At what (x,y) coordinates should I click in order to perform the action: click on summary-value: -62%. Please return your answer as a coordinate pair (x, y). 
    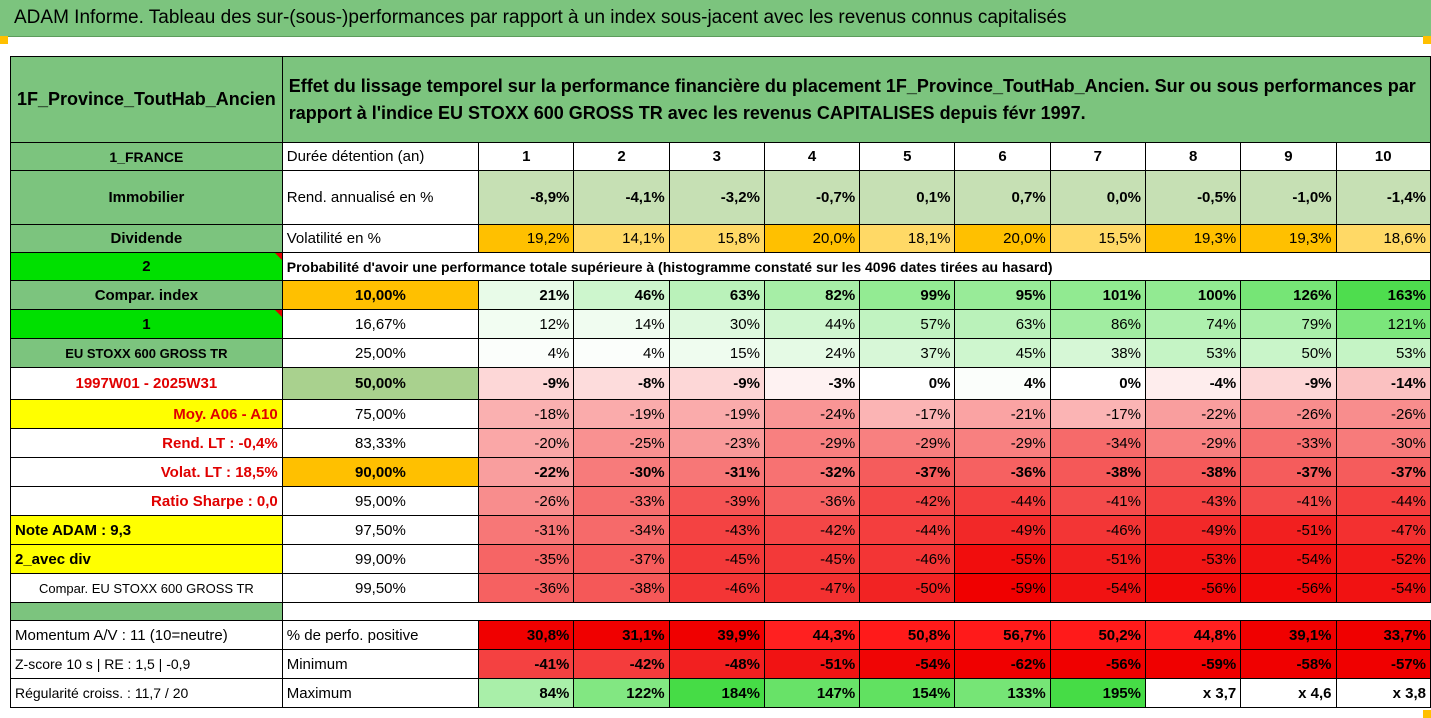
    Looking at the image, I should click on (1002, 664).